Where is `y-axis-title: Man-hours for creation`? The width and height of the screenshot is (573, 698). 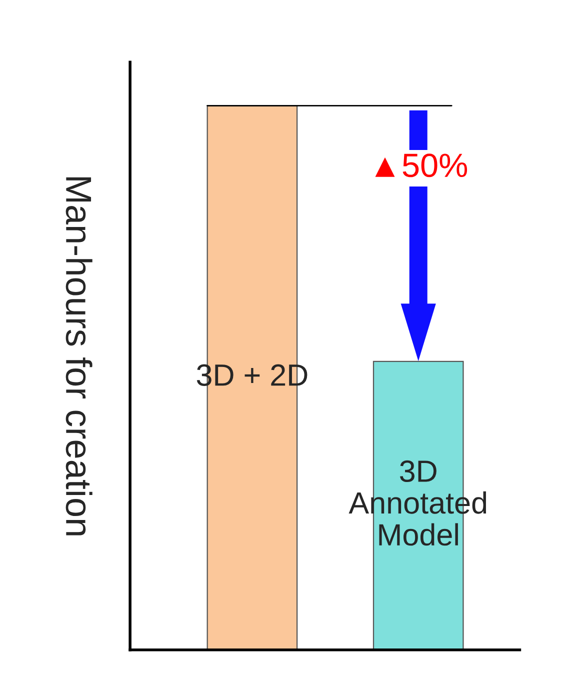 y-axis-title: Man-hours for creation is located at coordinates (79, 356).